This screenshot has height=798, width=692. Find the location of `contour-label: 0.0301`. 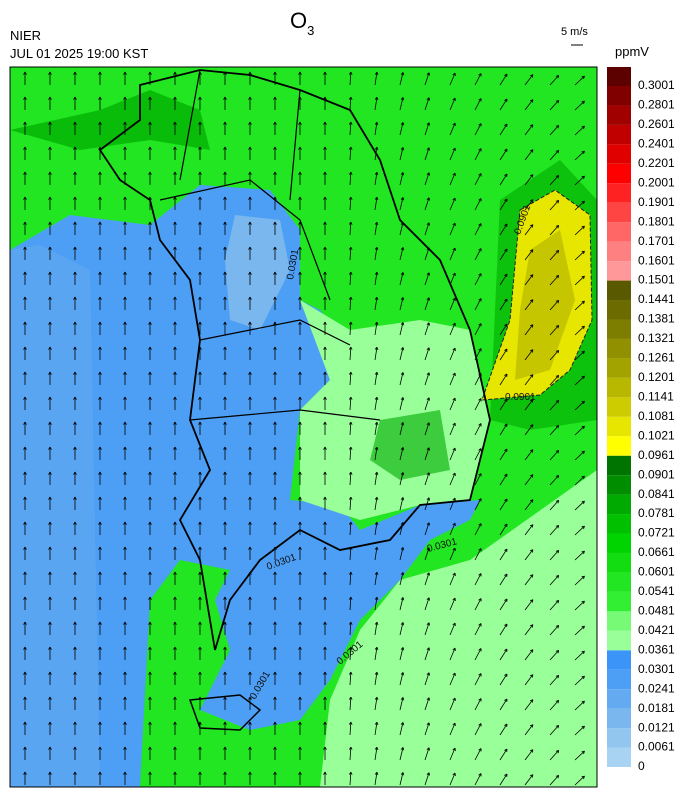

contour-label: 0.0301 is located at coordinates (293, 264).